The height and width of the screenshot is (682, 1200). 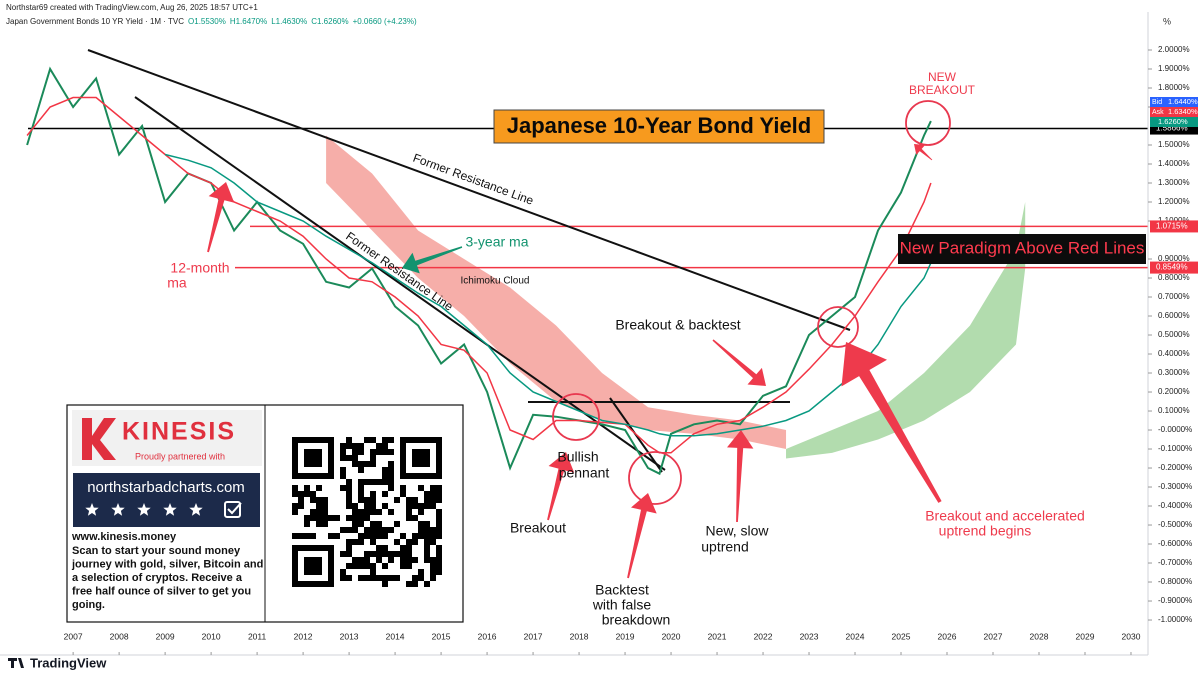 I want to click on price-tag, so click(x=1174, y=102).